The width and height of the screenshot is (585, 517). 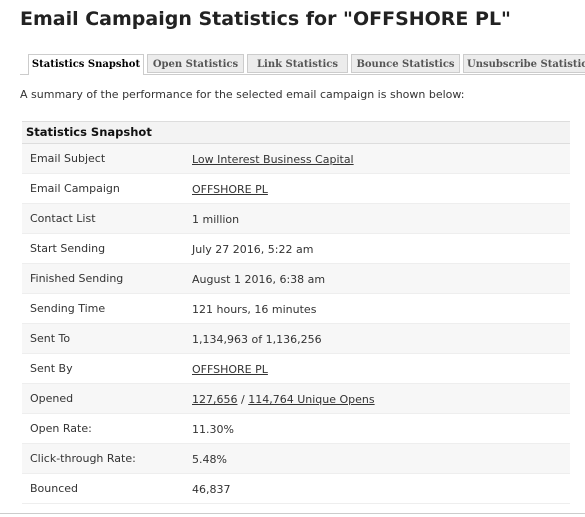 I want to click on table-title: Statistics Snapshot, so click(x=296, y=133).